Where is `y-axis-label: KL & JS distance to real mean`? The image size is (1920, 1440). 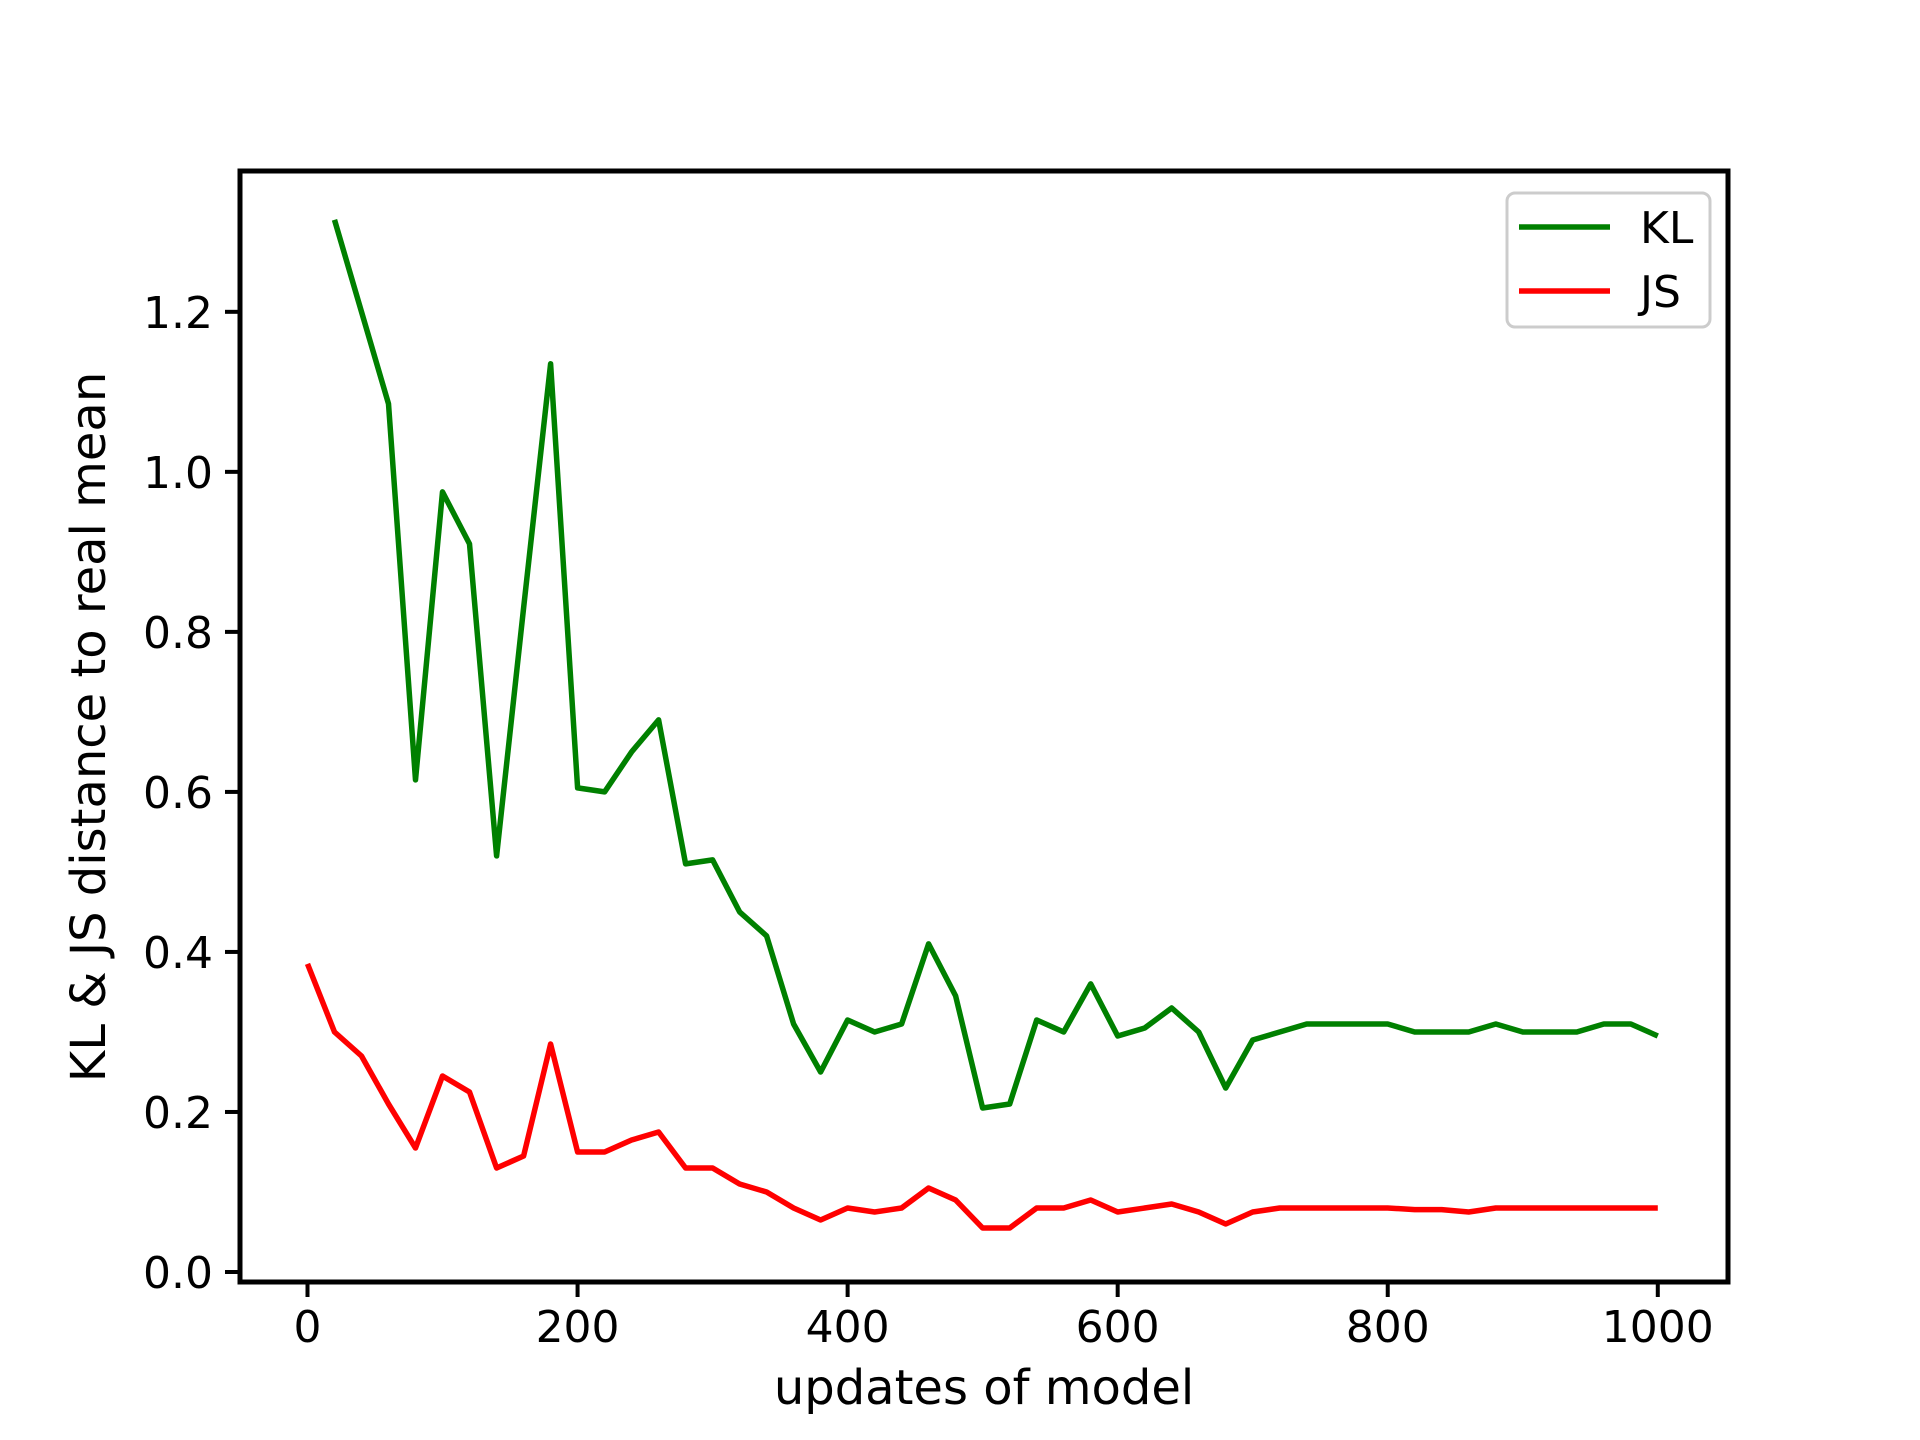 y-axis-label: KL & JS distance to real mean is located at coordinates (89, 727).